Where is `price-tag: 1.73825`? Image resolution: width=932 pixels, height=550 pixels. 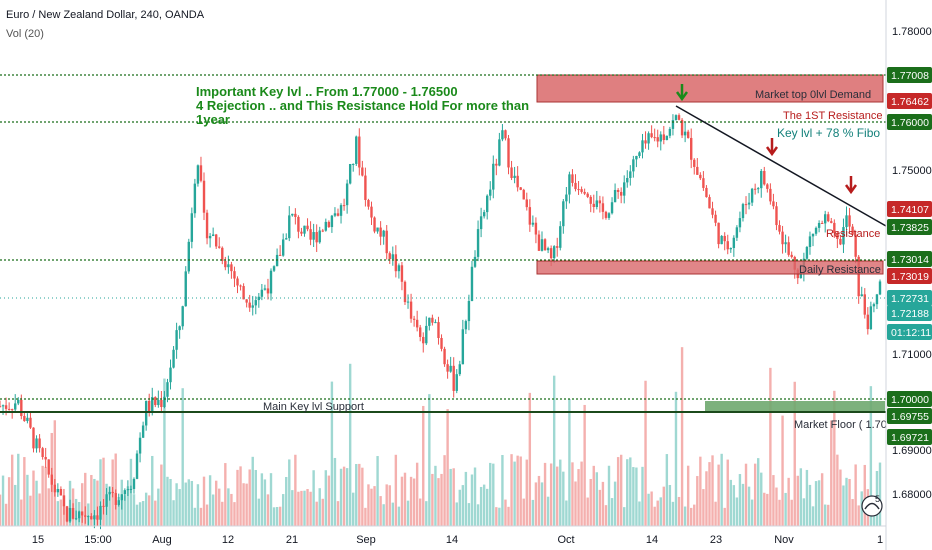
price-tag: 1.73825 is located at coordinates (909, 227).